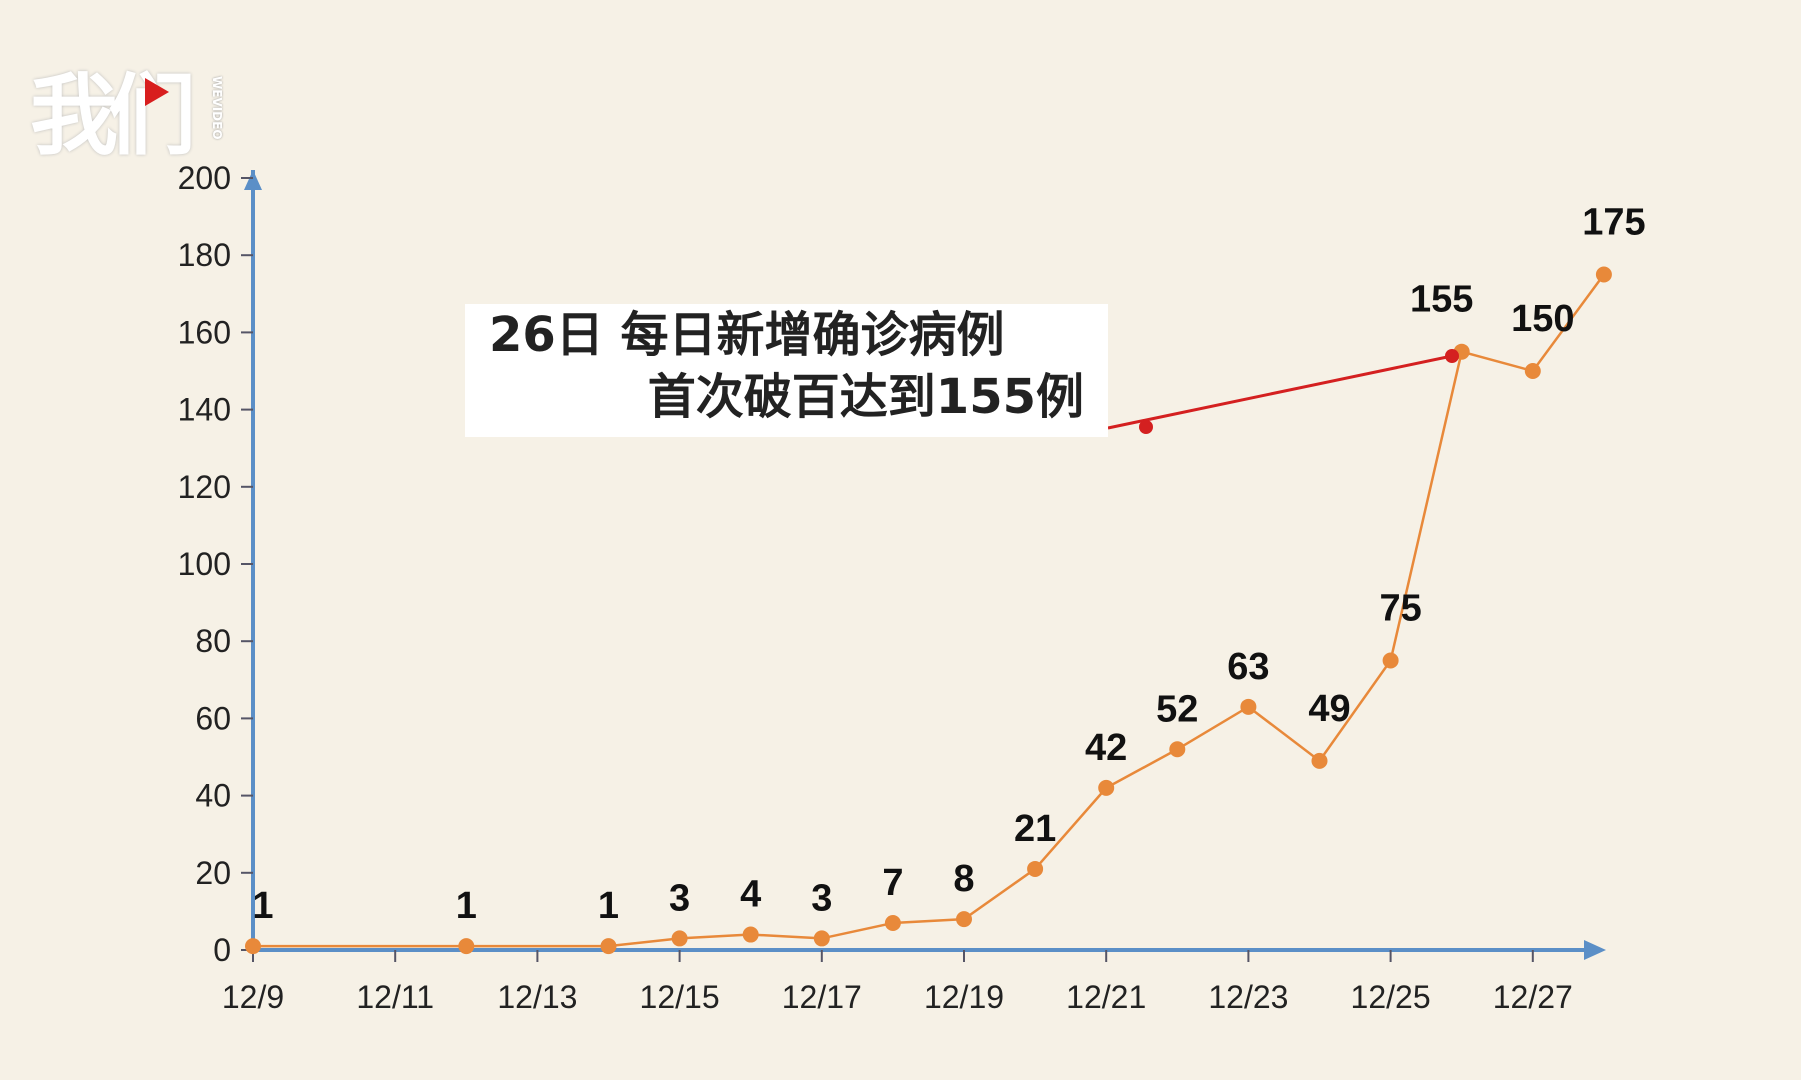 The width and height of the screenshot is (1801, 1080). What do you see at coordinates (1441, 300) in the screenshot?
I see `data-label: 155` at bounding box center [1441, 300].